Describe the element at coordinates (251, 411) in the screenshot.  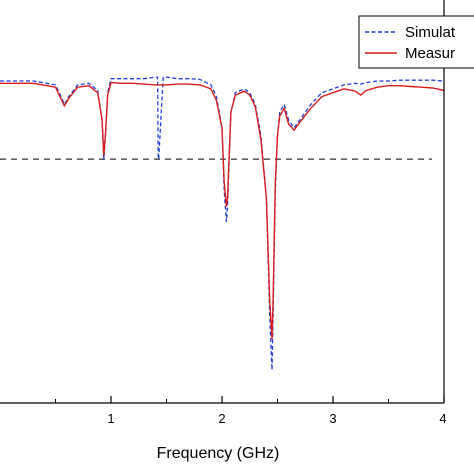
I see `x-ticks: 1 2 3 4` at that location.